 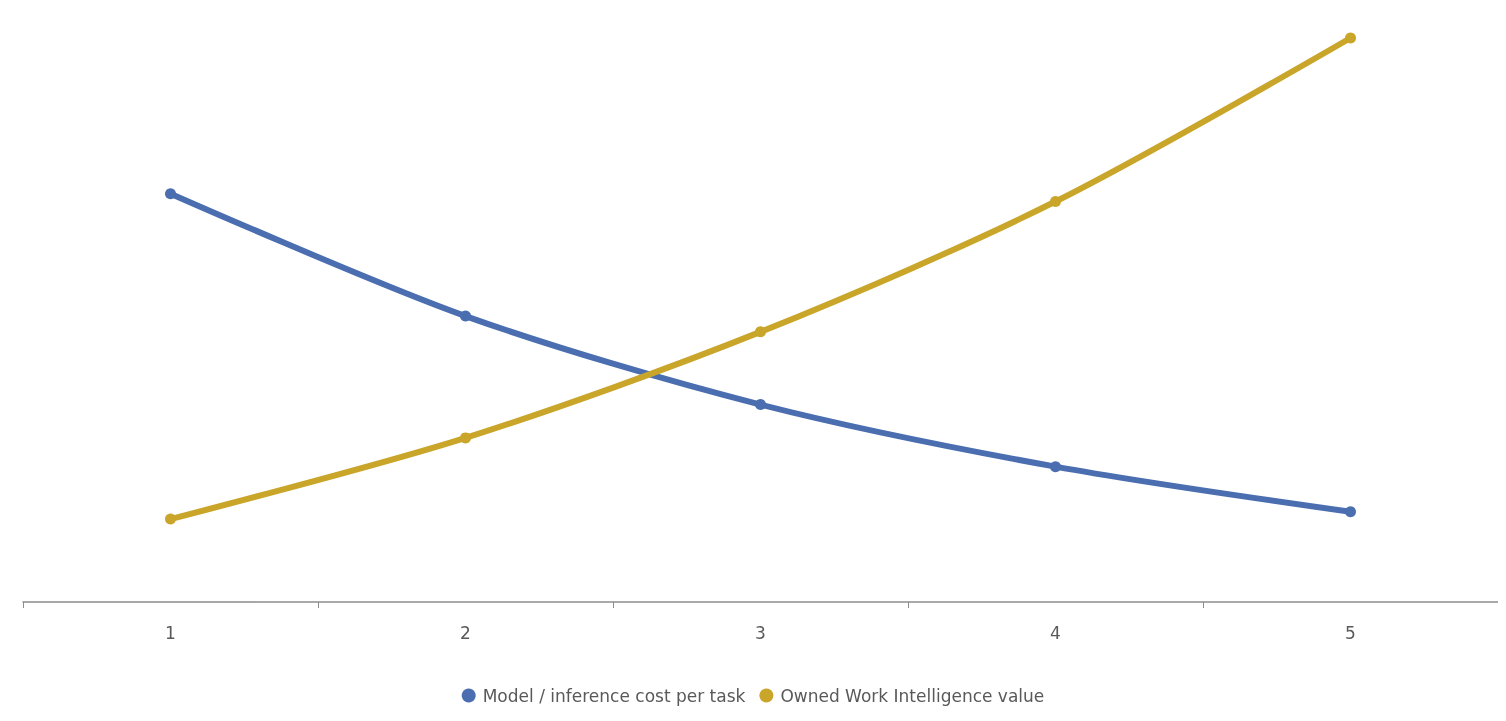 I want to click on x-tick-label: 4, so click(x=1055, y=632).